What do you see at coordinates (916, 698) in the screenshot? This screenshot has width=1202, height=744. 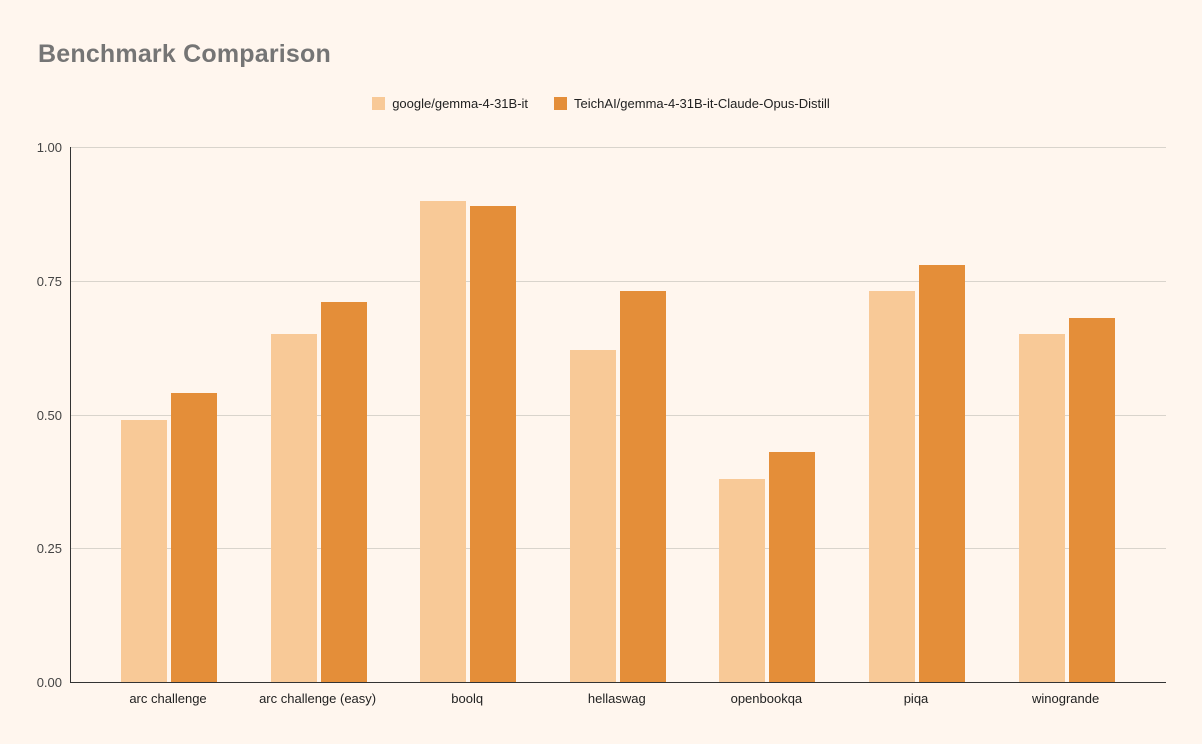 I see `category-label-piqa: piqa` at bounding box center [916, 698].